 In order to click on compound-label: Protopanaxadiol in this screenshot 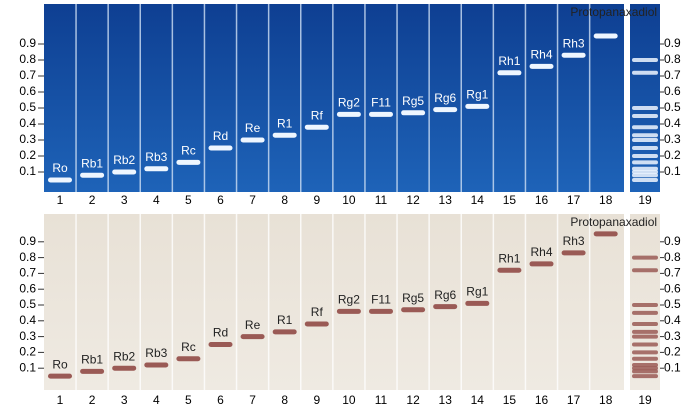, I will do `click(613, 222)`.